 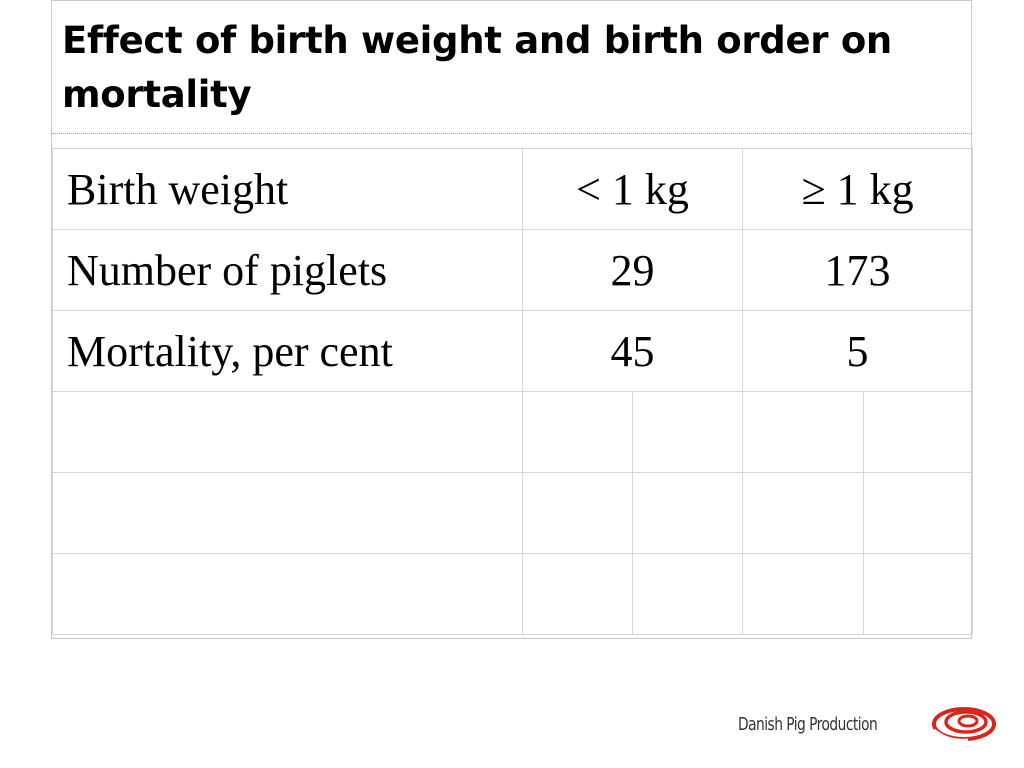 I want to click on brand-name: Danish Pig Production, so click(x=808, y=724).